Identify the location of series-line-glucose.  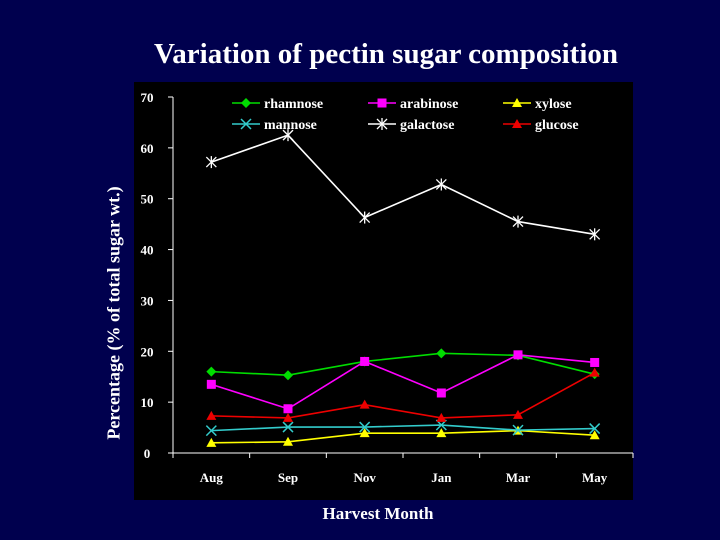
(403, 395).